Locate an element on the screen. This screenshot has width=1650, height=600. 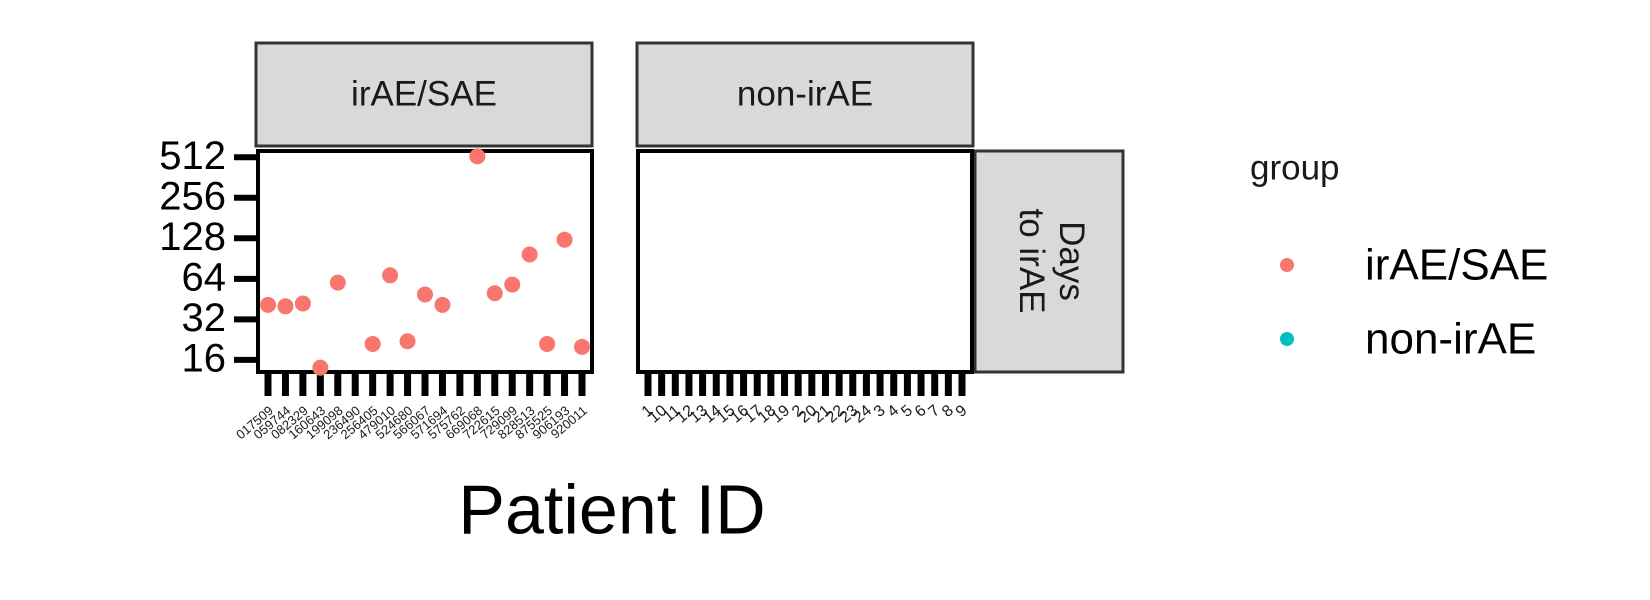
x-tick-label: 6 is located at coordinates (921, 411).